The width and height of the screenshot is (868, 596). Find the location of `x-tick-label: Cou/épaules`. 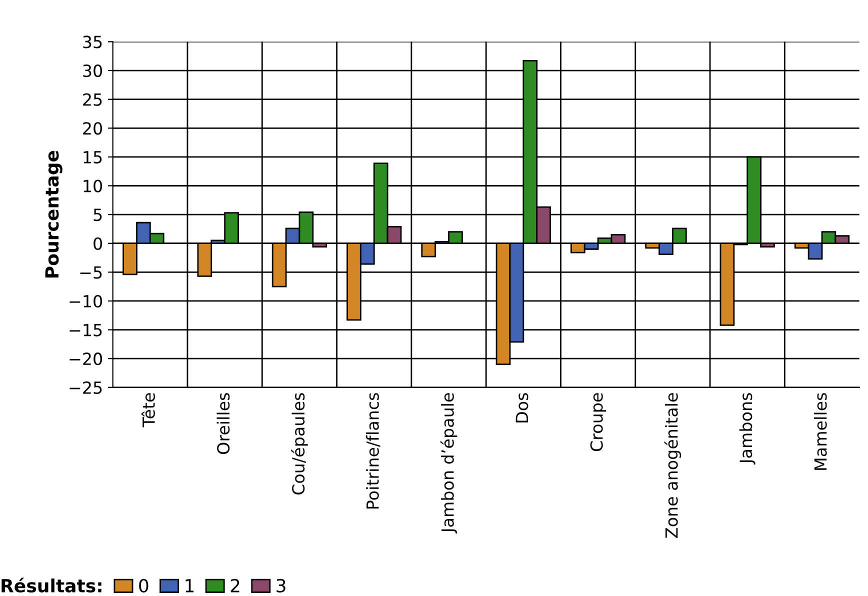

x-tick-label: Cou/épaules is located at coordinates (299, 444).